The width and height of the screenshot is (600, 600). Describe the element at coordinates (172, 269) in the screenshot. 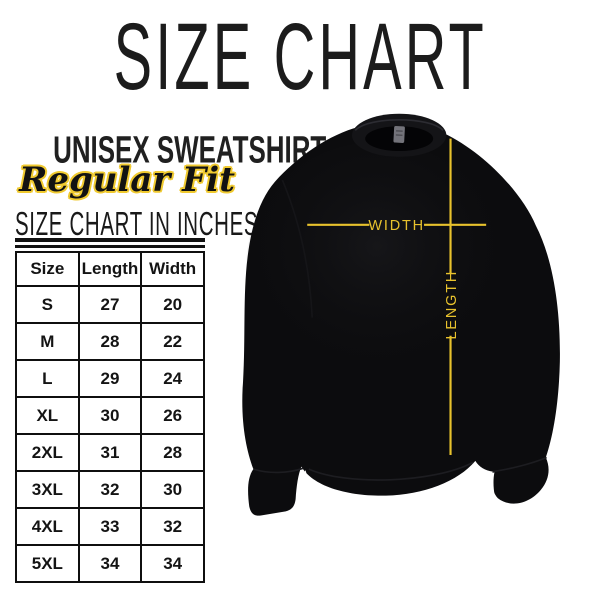

I see `table-header-cell: Width` at that location.